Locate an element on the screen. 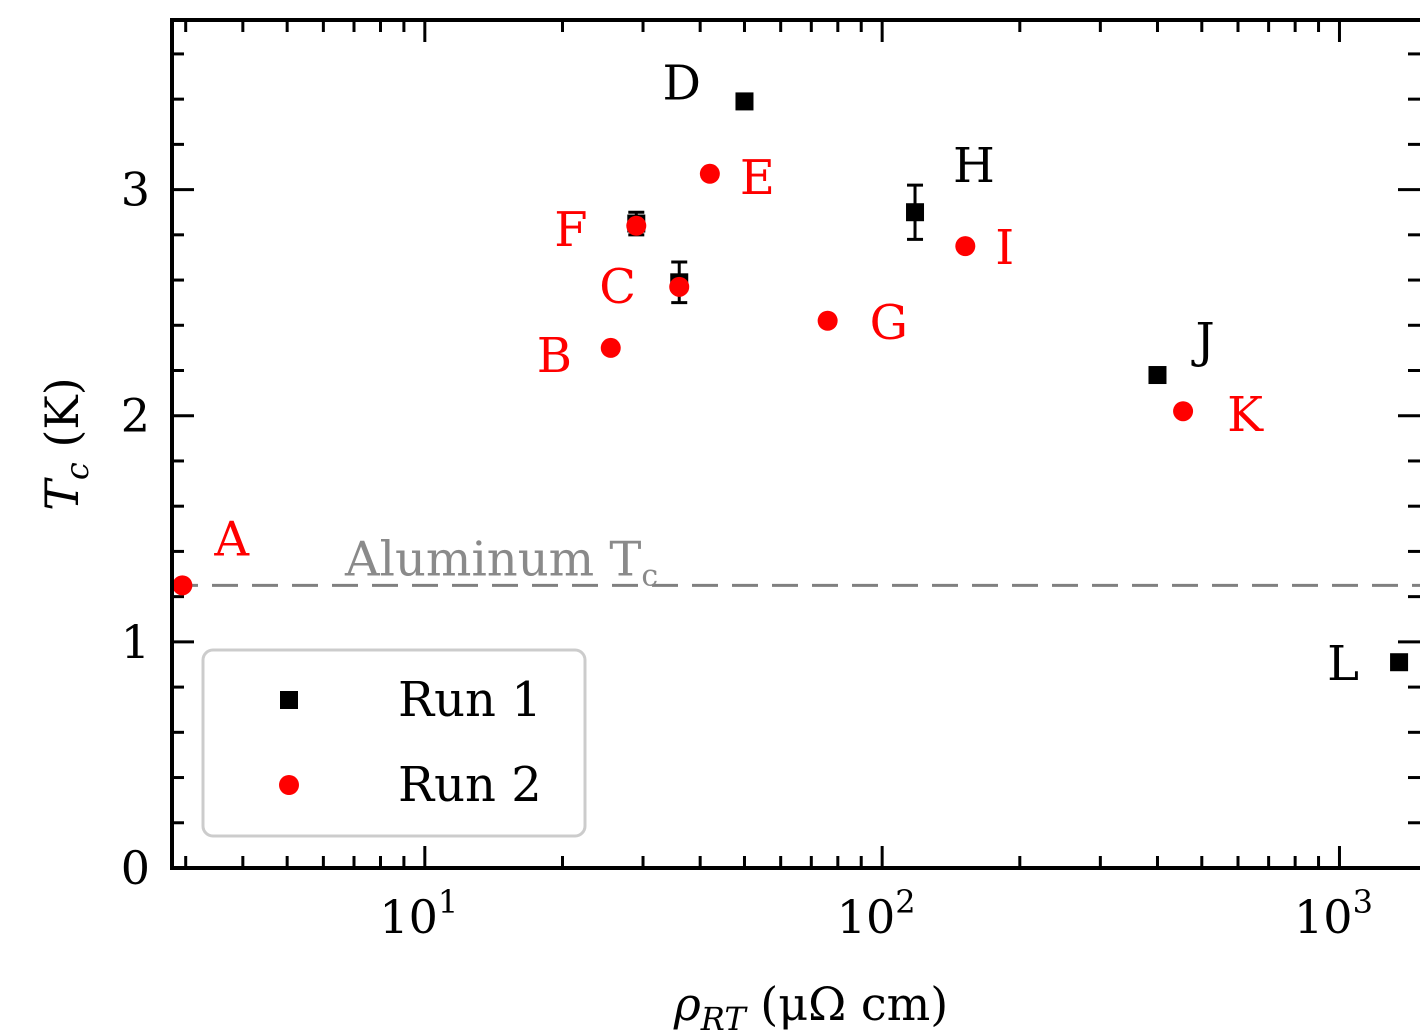  x-tick-label: 10¹ is located at coordinates (418, 913).